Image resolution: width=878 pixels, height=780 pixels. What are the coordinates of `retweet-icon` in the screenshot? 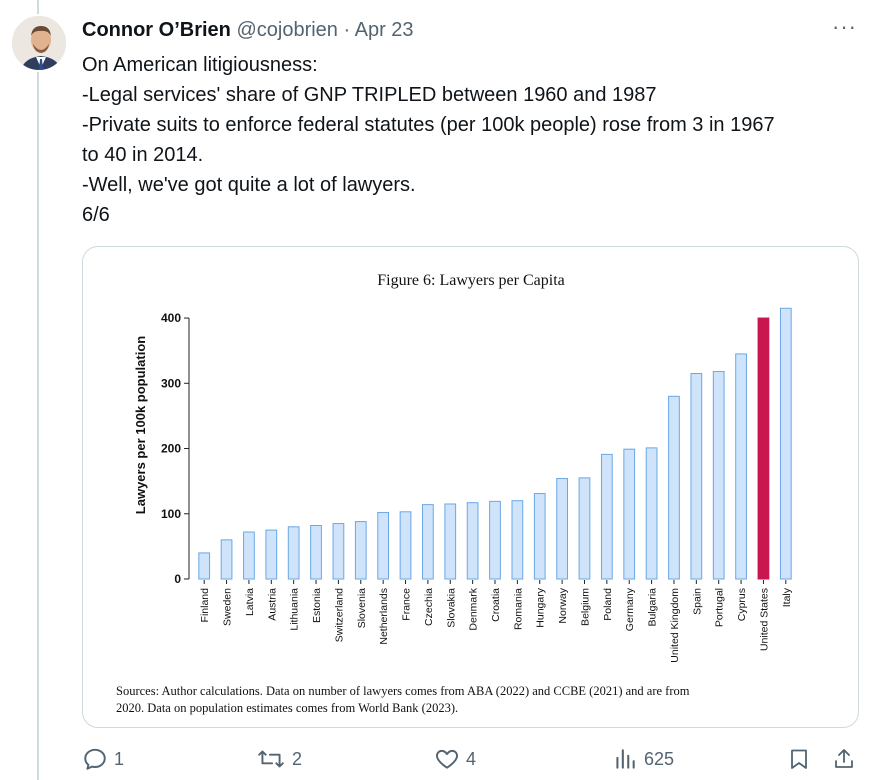 It's located at (271, 759).